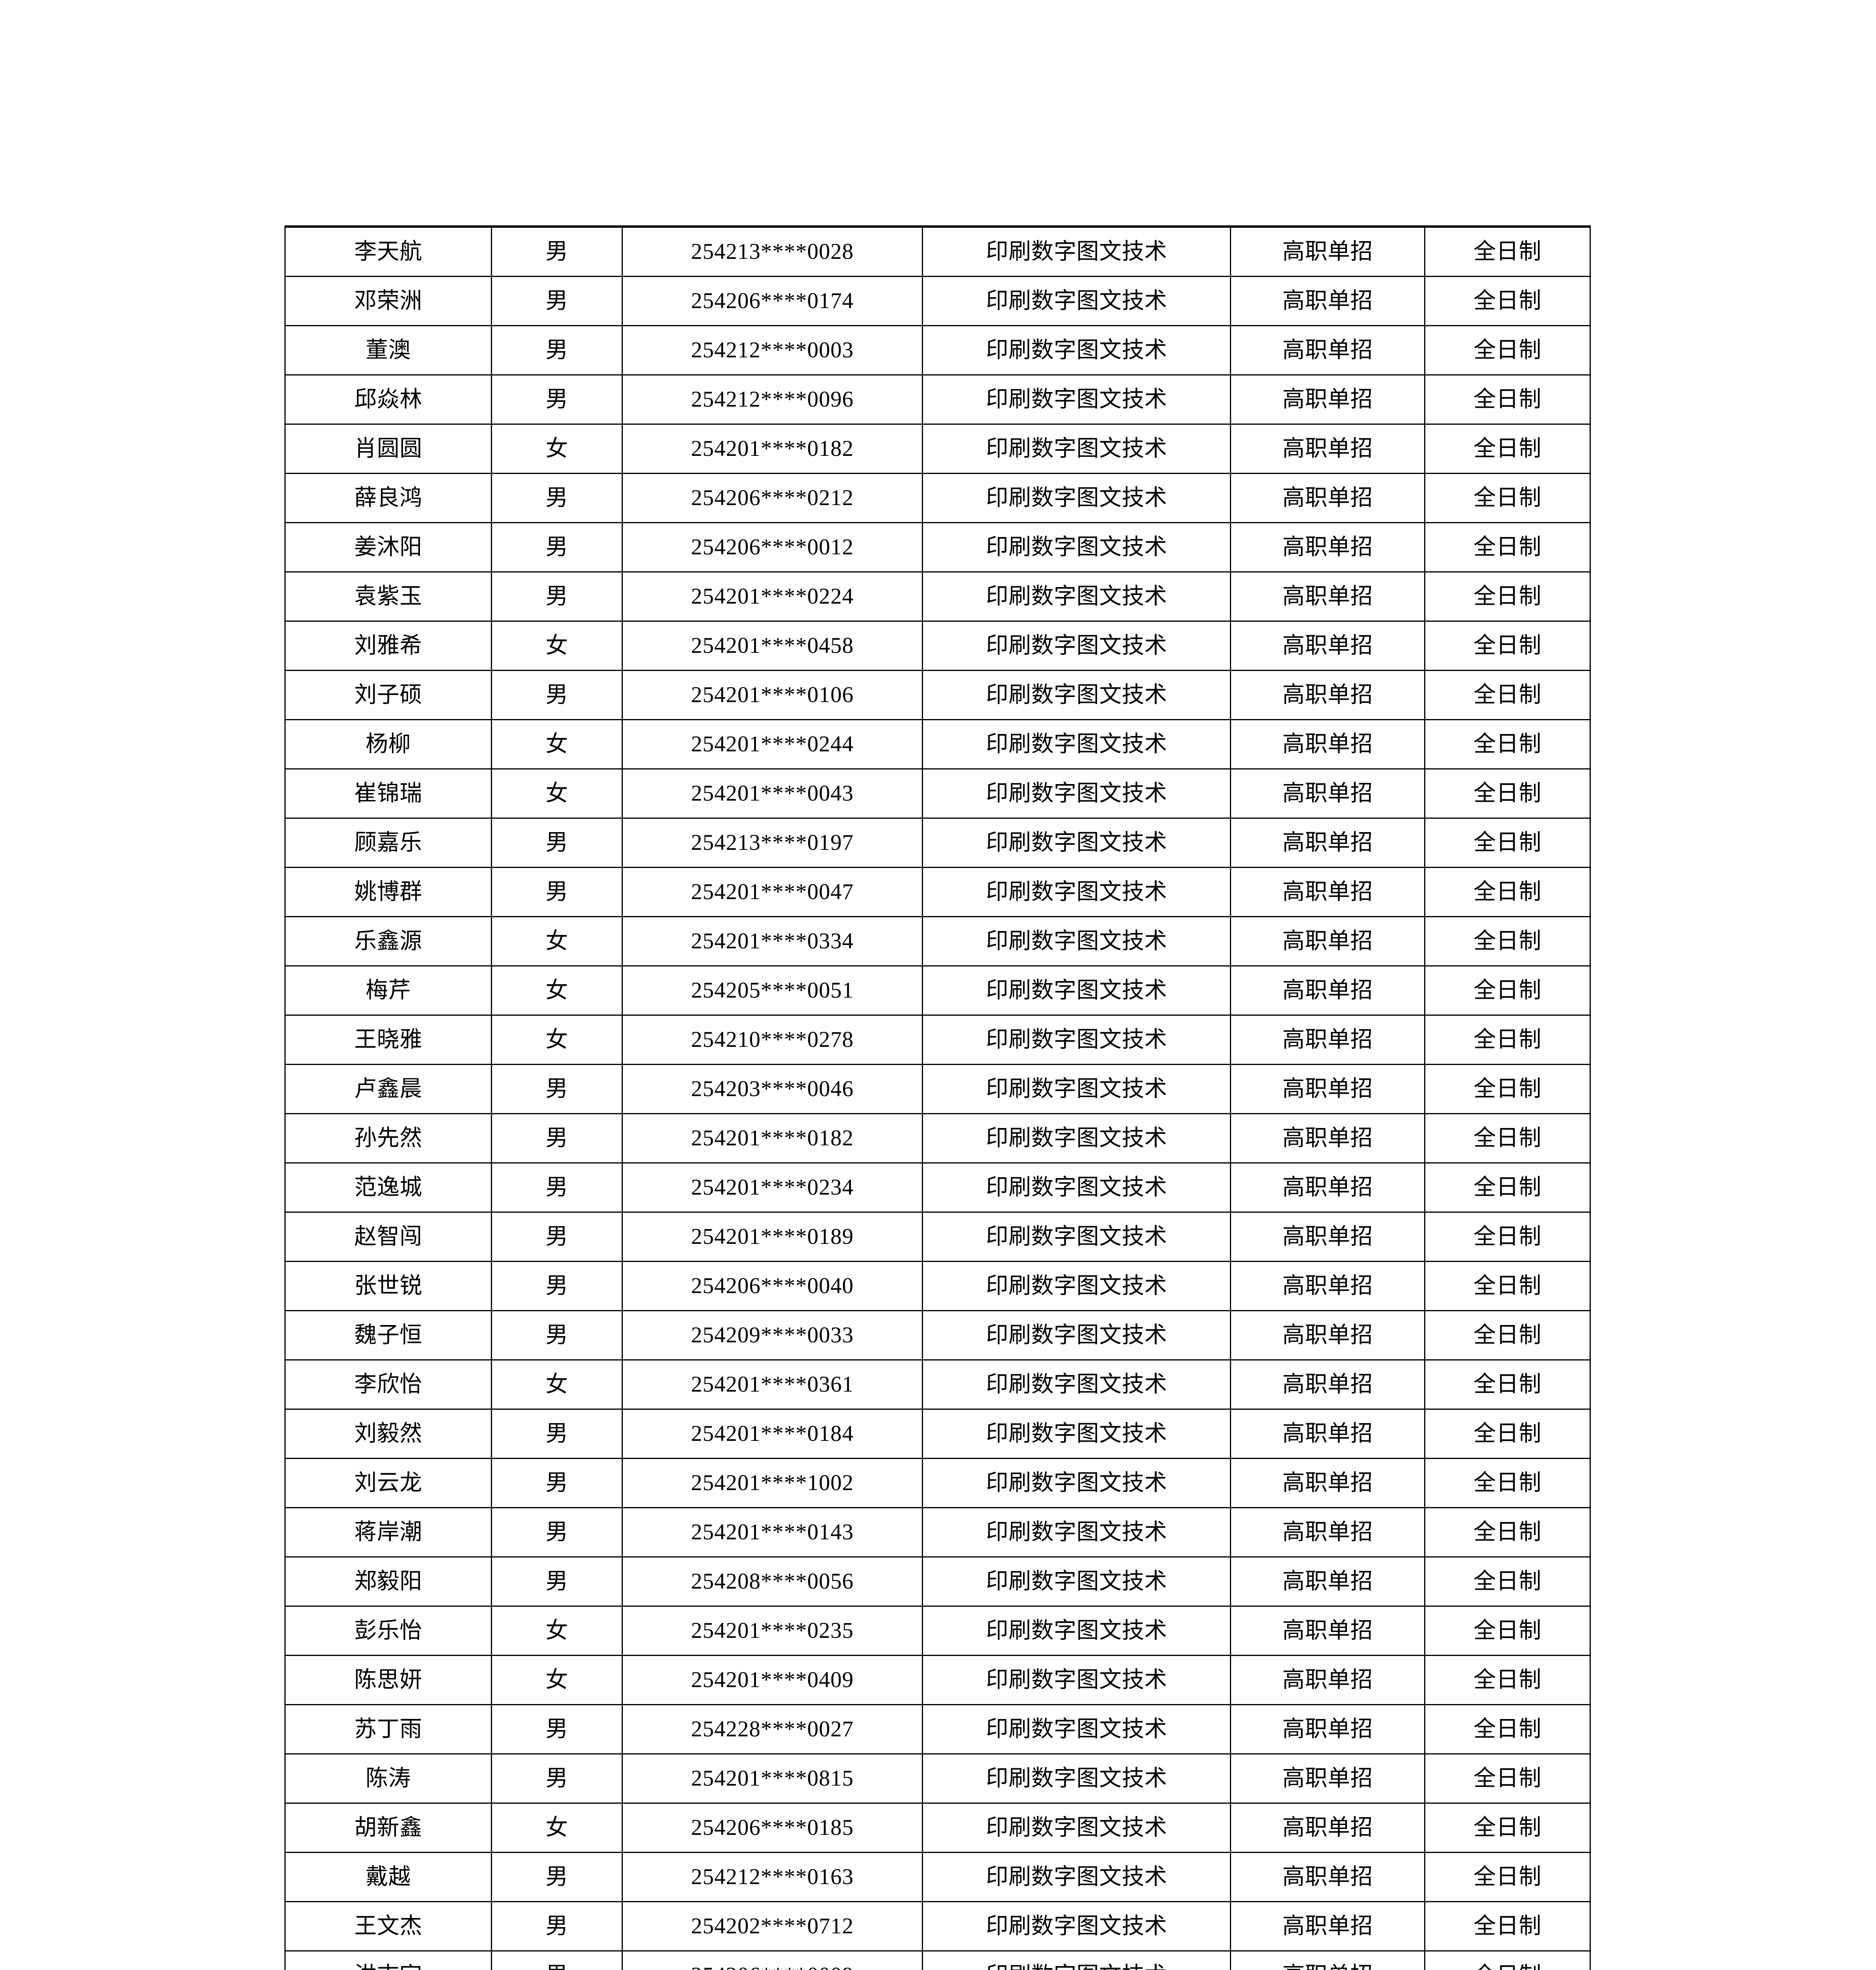 The width and height of the screenshot is (1876, 1970). Describe the element at coordinates (937, 1631) in the screenshot. I see `table-row: 彭乐怡女 254201****0235 印刷数字图文技术 高职单招 全日制` at that location.